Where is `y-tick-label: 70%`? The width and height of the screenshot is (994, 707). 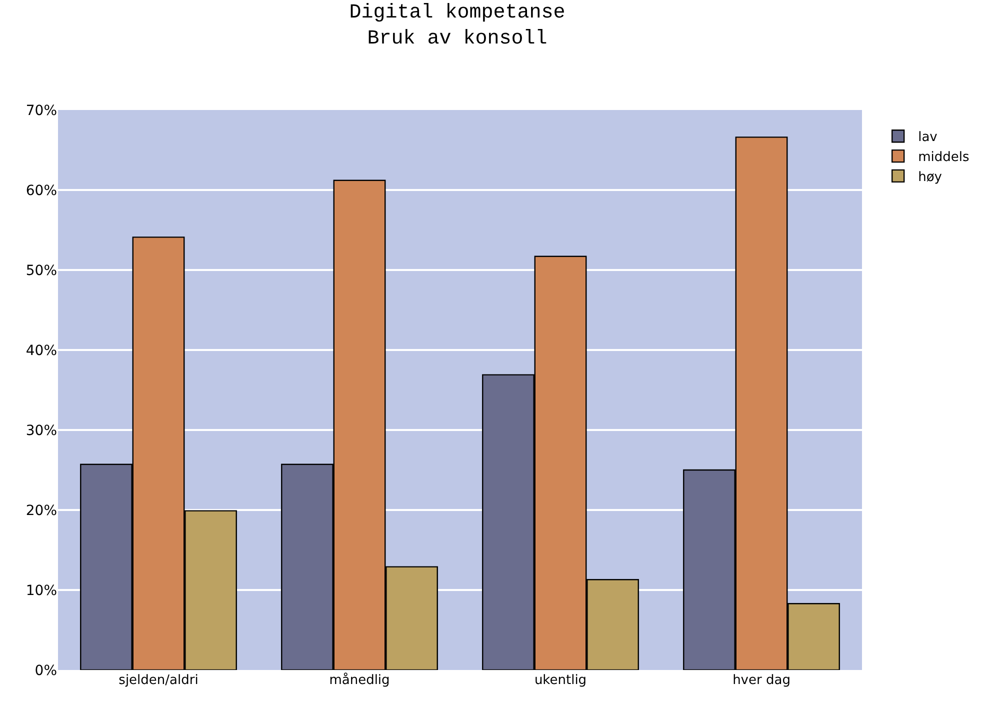 y-tick-label: 70% is located at coordinates (41, 110).